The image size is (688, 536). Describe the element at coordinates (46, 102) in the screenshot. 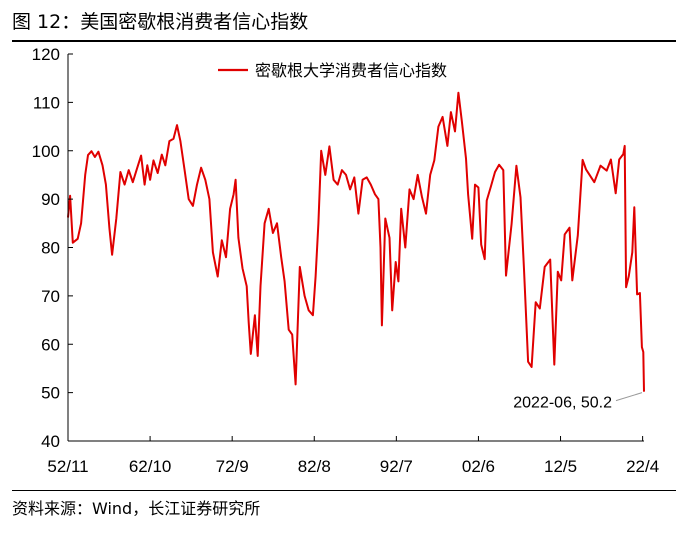

I see `y-tick-label: 110` at that location.